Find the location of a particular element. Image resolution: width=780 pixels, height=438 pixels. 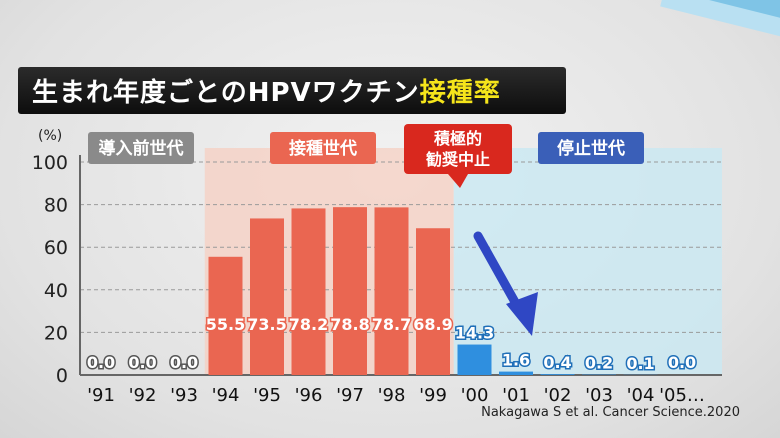

x-tick-label: '95 is located at coordinates (267, 395).